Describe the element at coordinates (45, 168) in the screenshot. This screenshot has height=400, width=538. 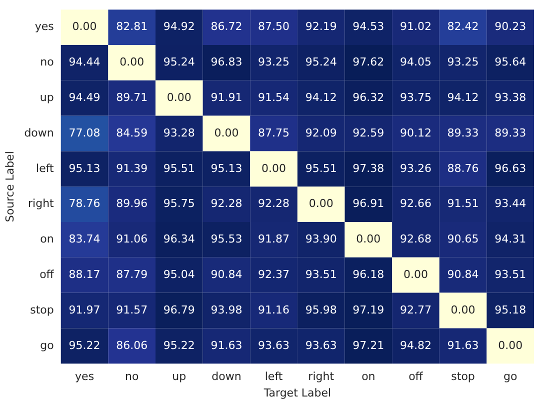
I see `y-tick-label: left` at that location.